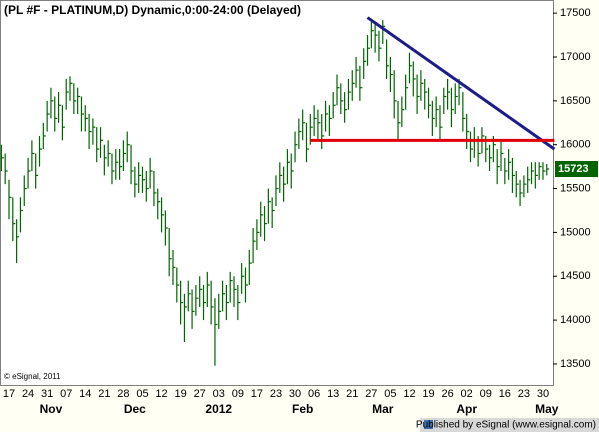  I want to click on last-price-box, so click(576, 168).